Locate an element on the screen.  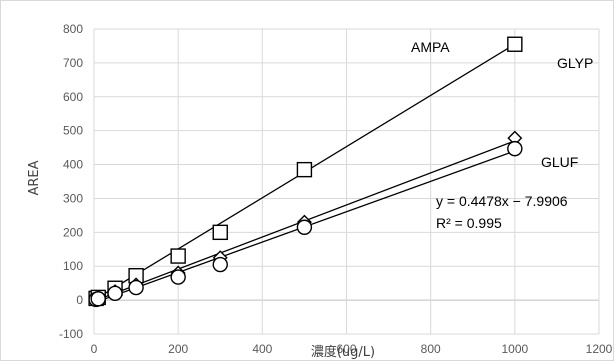
y-tick-label: 400 is located at coordinates (73, 165).